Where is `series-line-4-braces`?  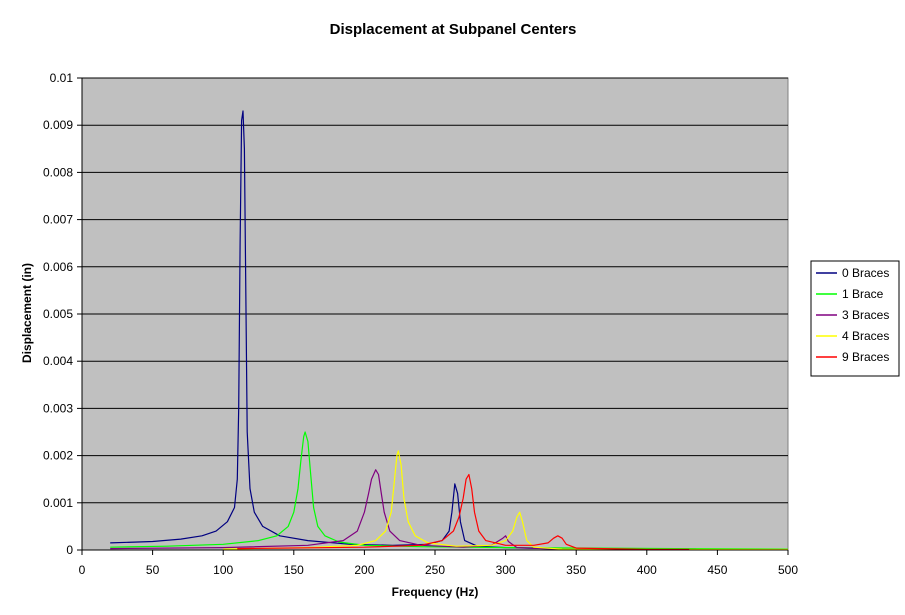 series-line-4-braces is located at coordinates (505, 500).